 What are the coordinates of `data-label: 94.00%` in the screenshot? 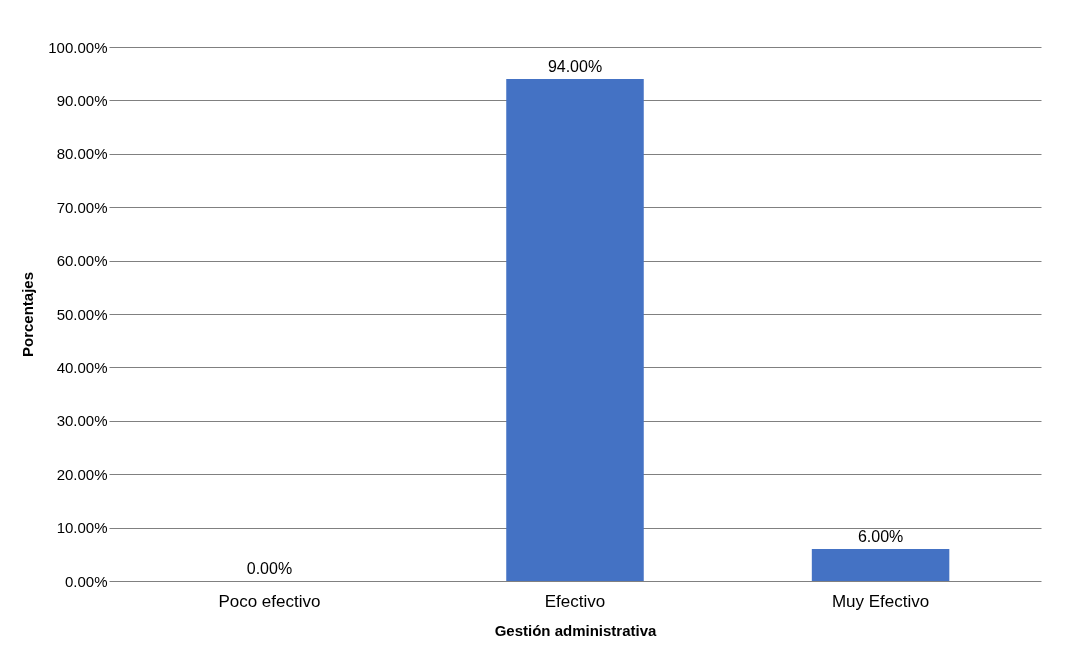 It's located at (575, 67).